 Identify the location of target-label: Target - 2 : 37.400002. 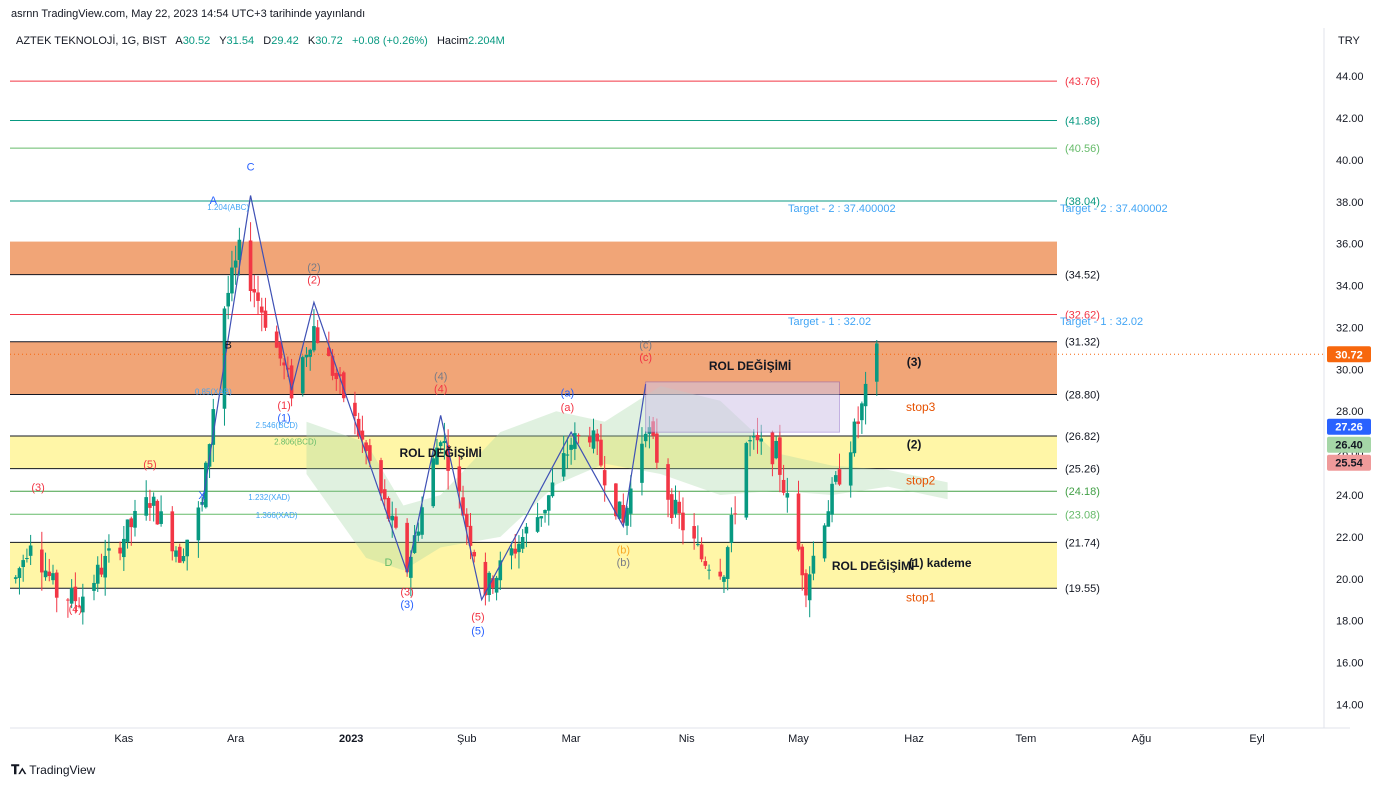
(842, 209).